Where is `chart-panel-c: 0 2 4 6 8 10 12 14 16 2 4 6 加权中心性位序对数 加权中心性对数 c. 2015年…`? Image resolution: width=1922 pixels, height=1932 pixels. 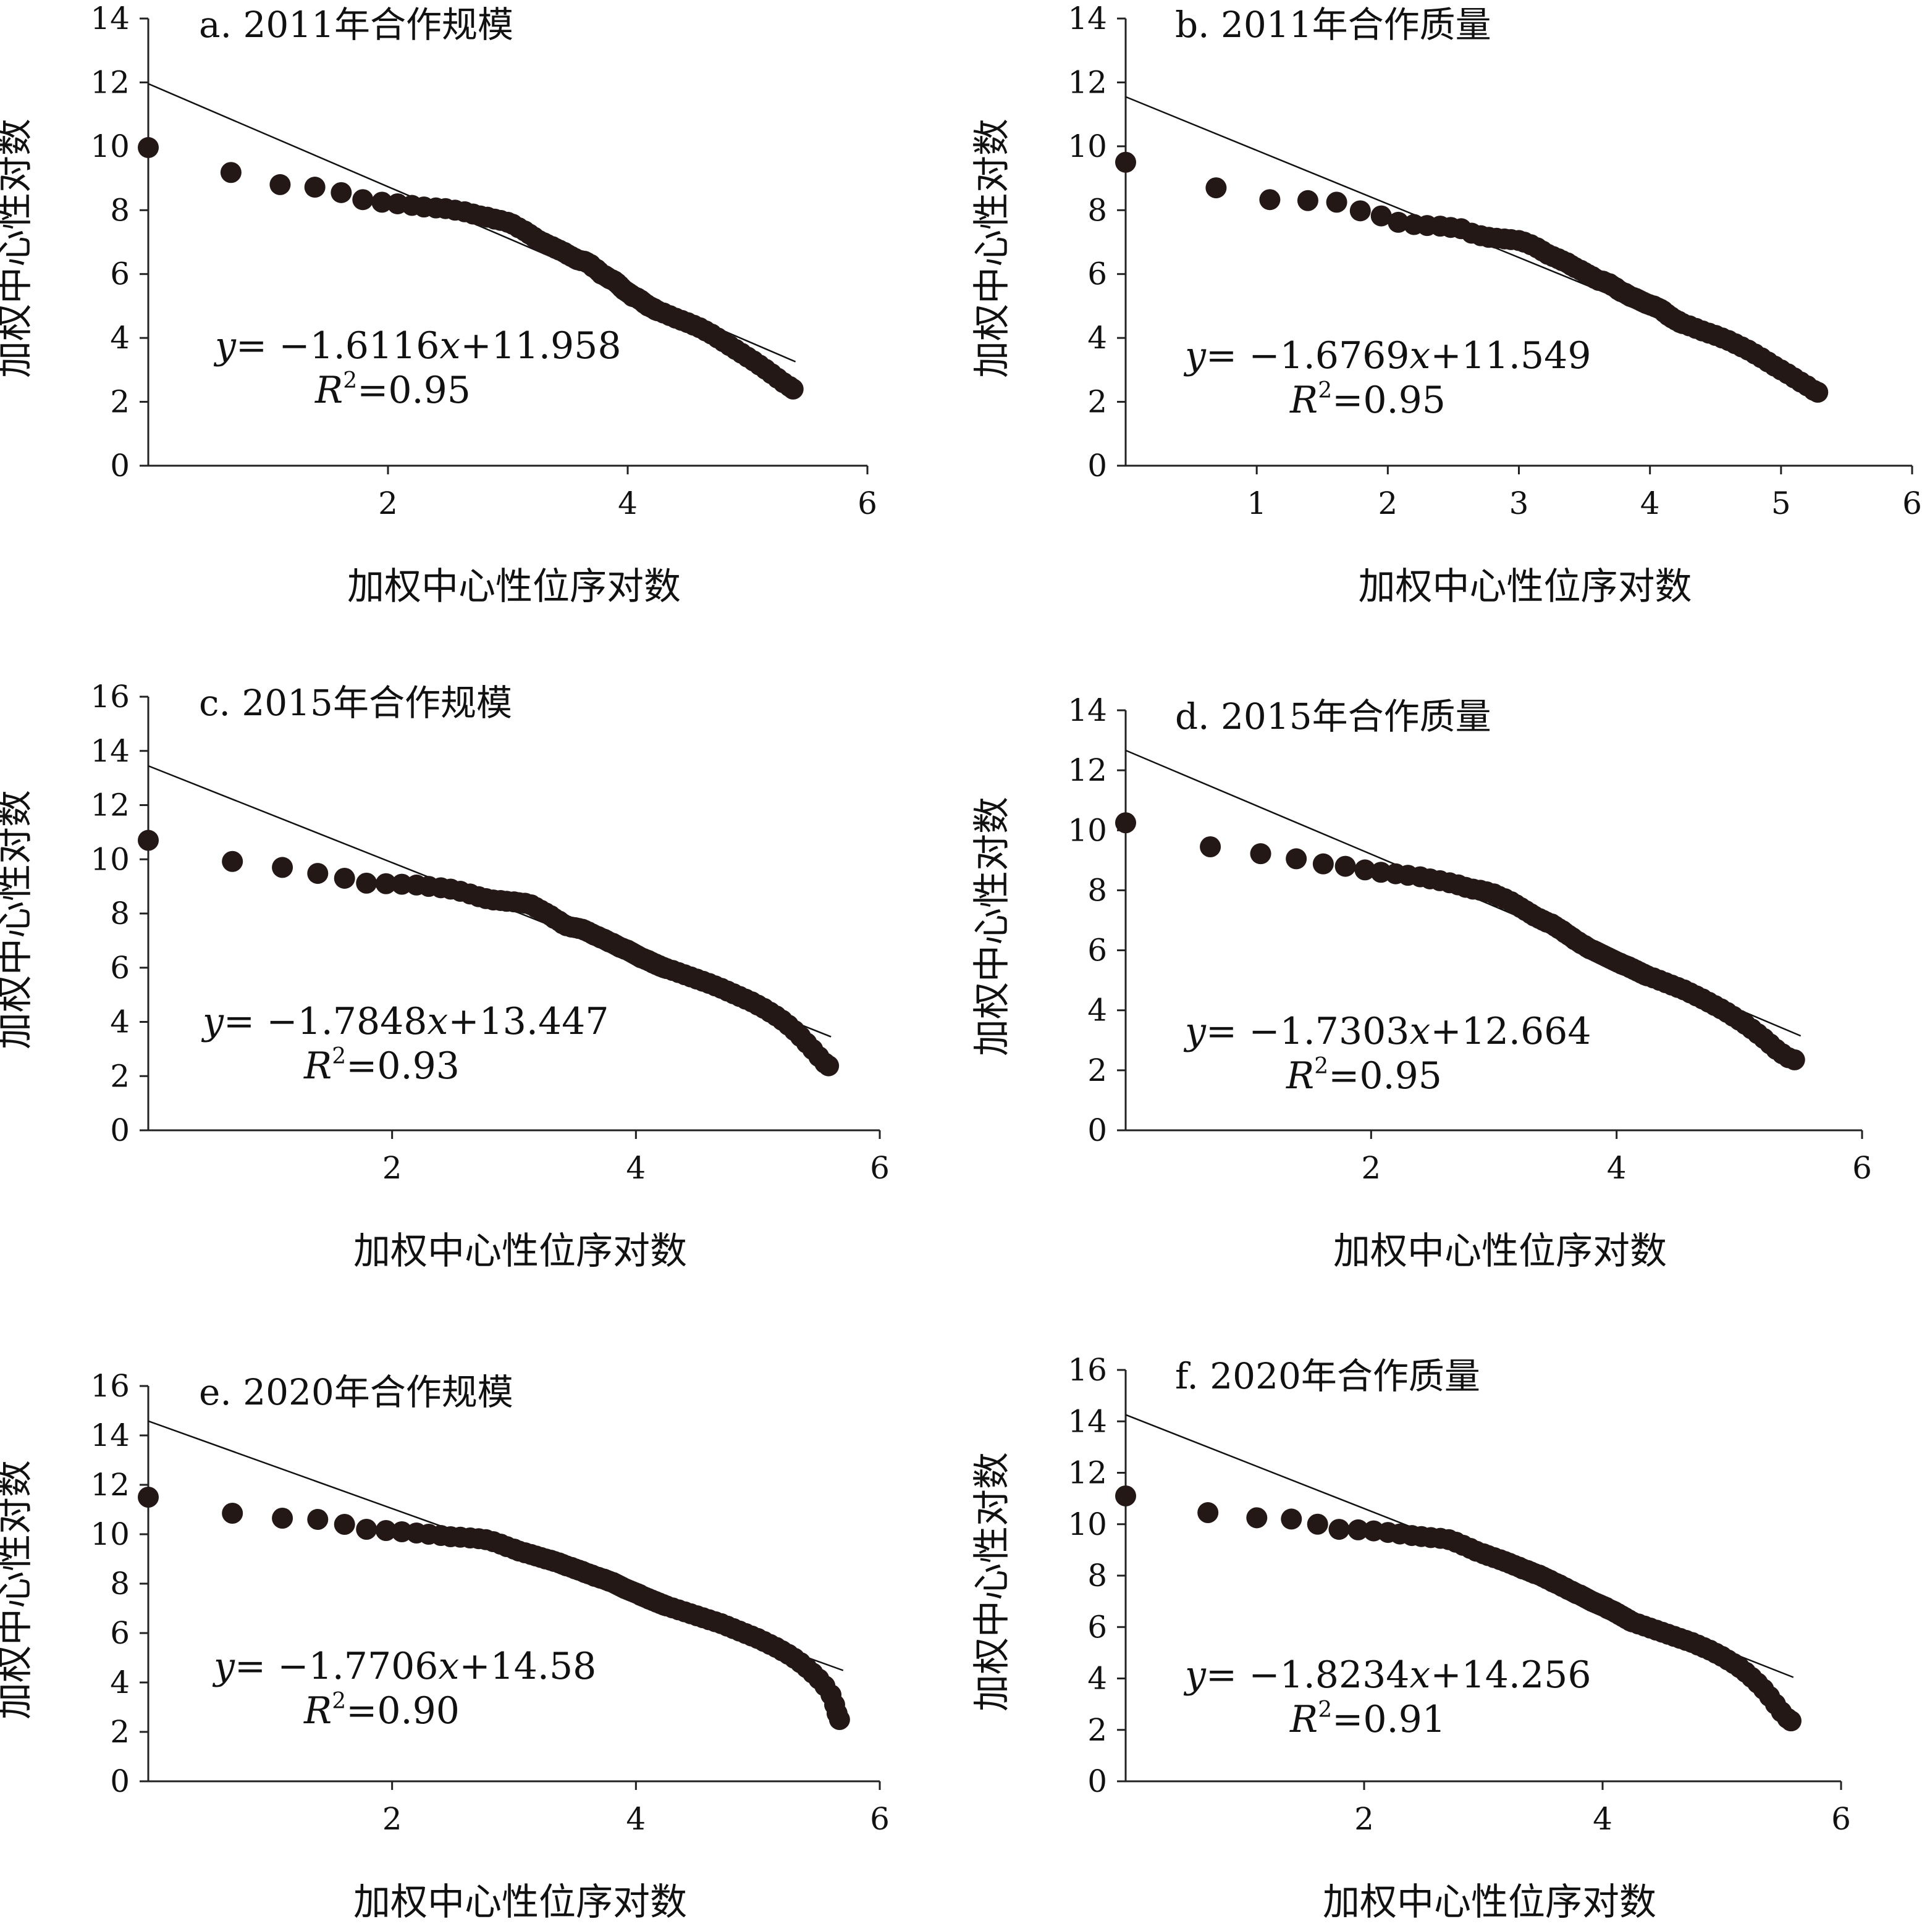 chart-panel-c: 0 2 4 6 8 10 12 14 16 2 4 6 加权中心性位序对数 加权中心性对数 c. 2015年… is located at coordinates (445, 976).